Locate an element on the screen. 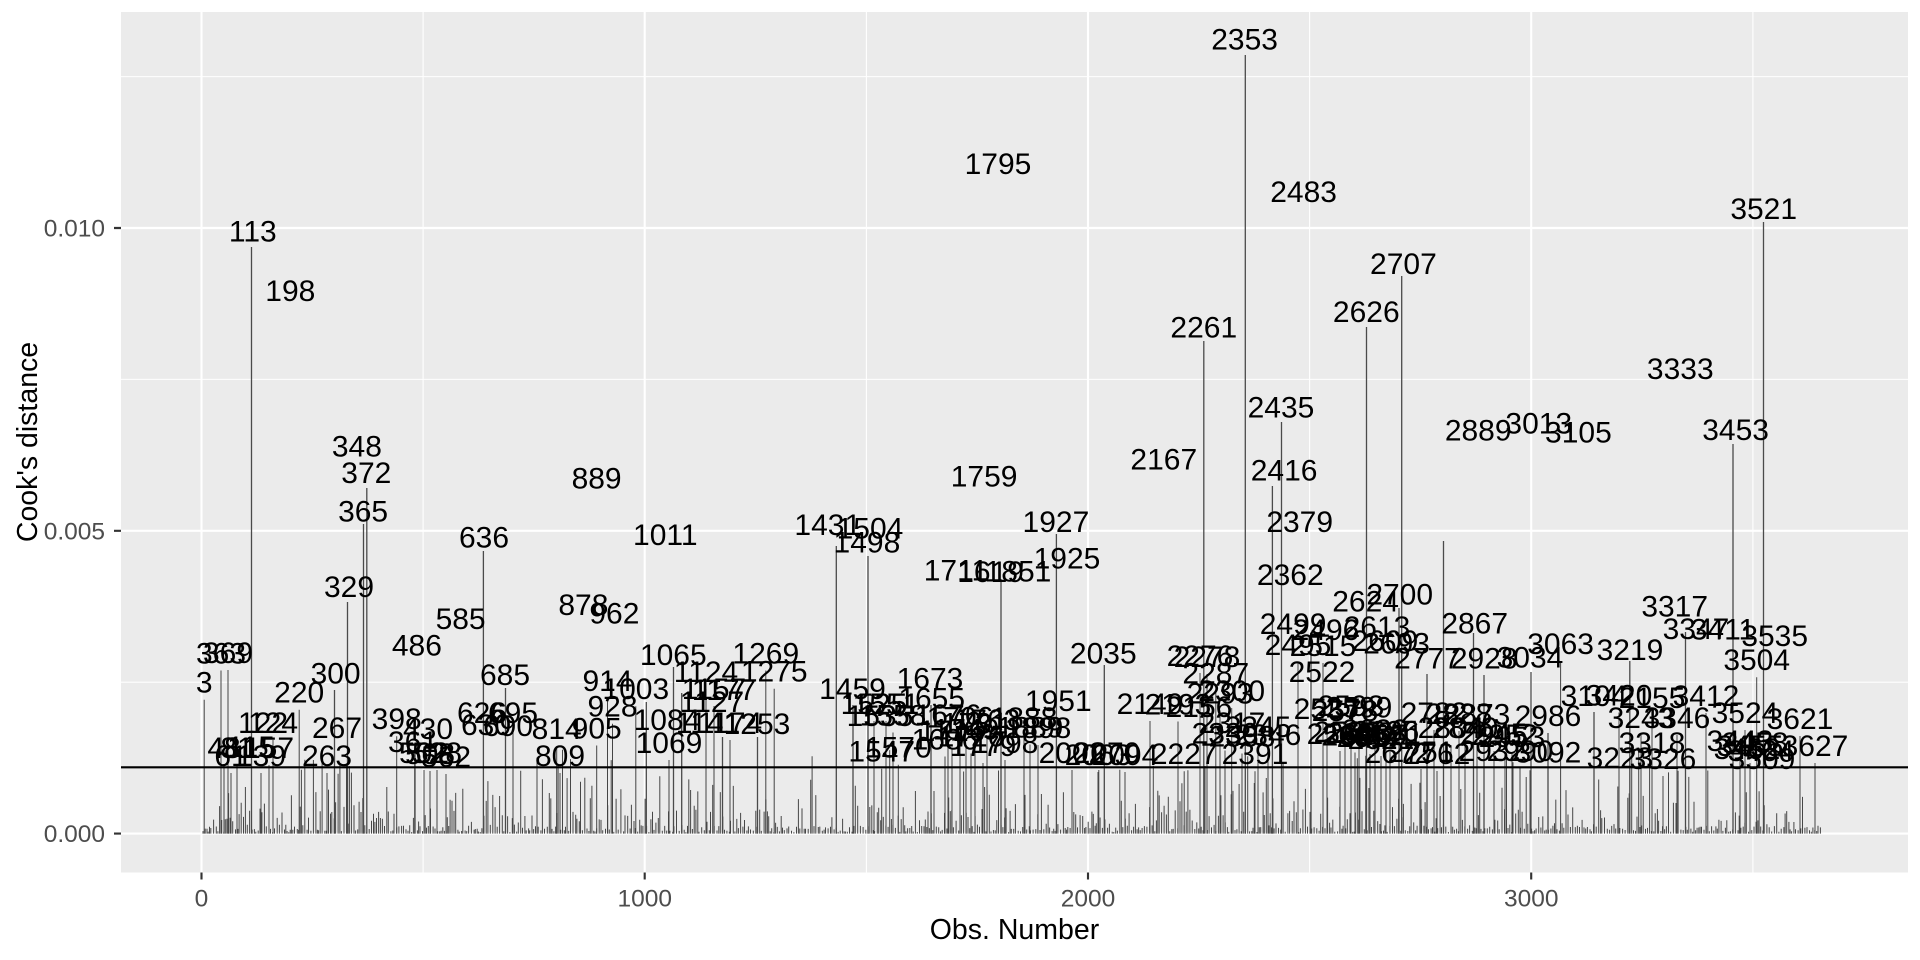  svg-text: 2945 is located at coordinates (1494, 734).